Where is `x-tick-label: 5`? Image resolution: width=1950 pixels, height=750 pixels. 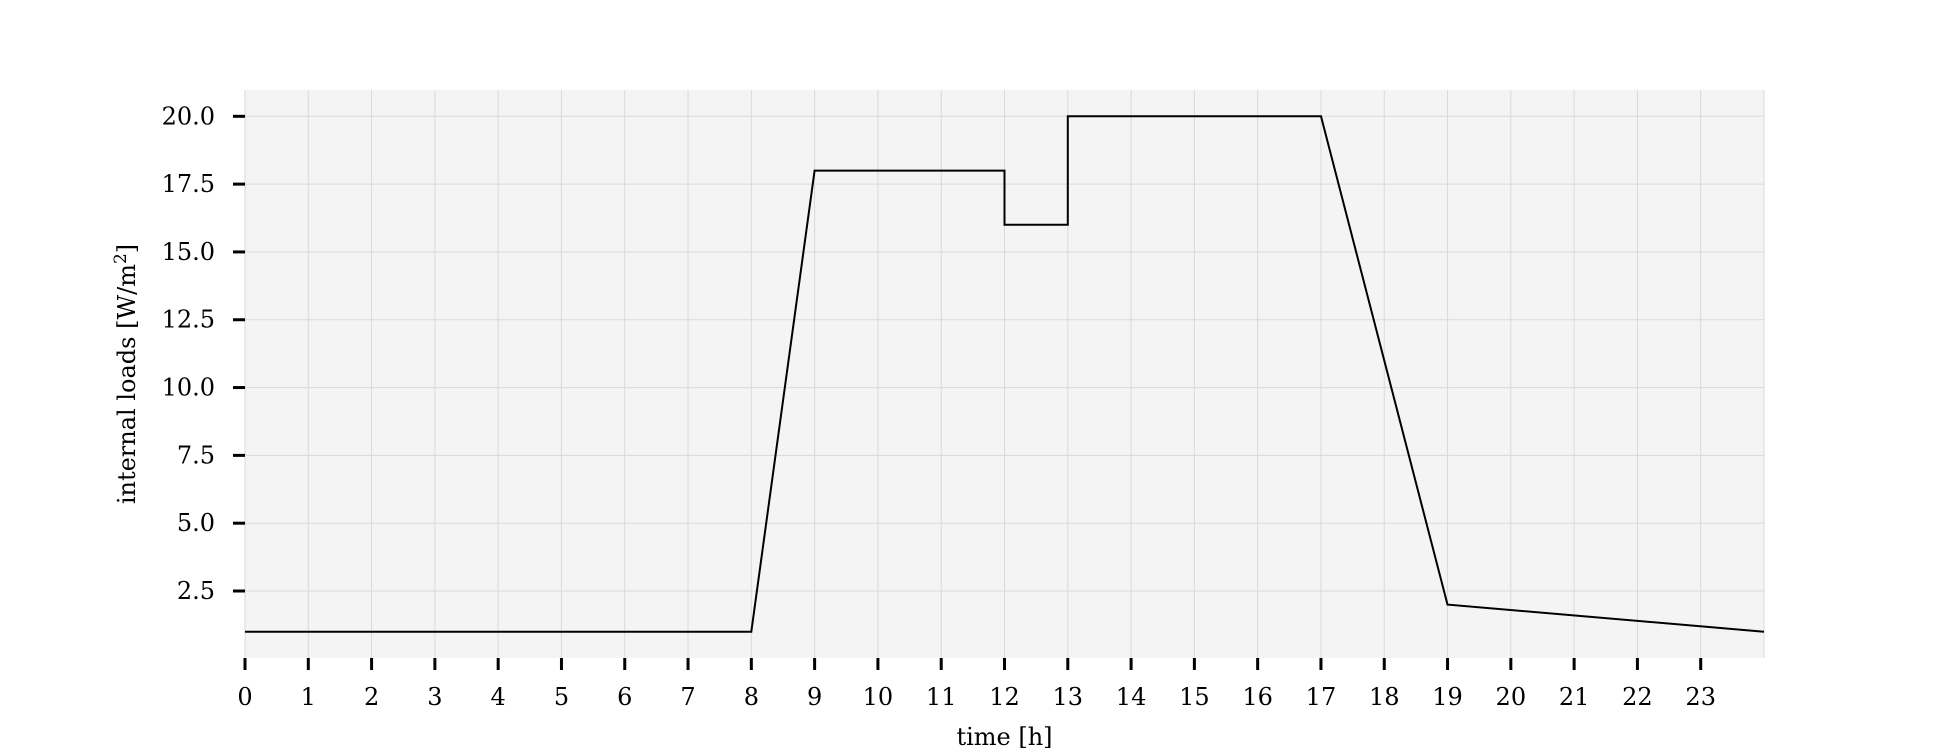 x-tick-label: 5 is located at coordinates (561, 697).